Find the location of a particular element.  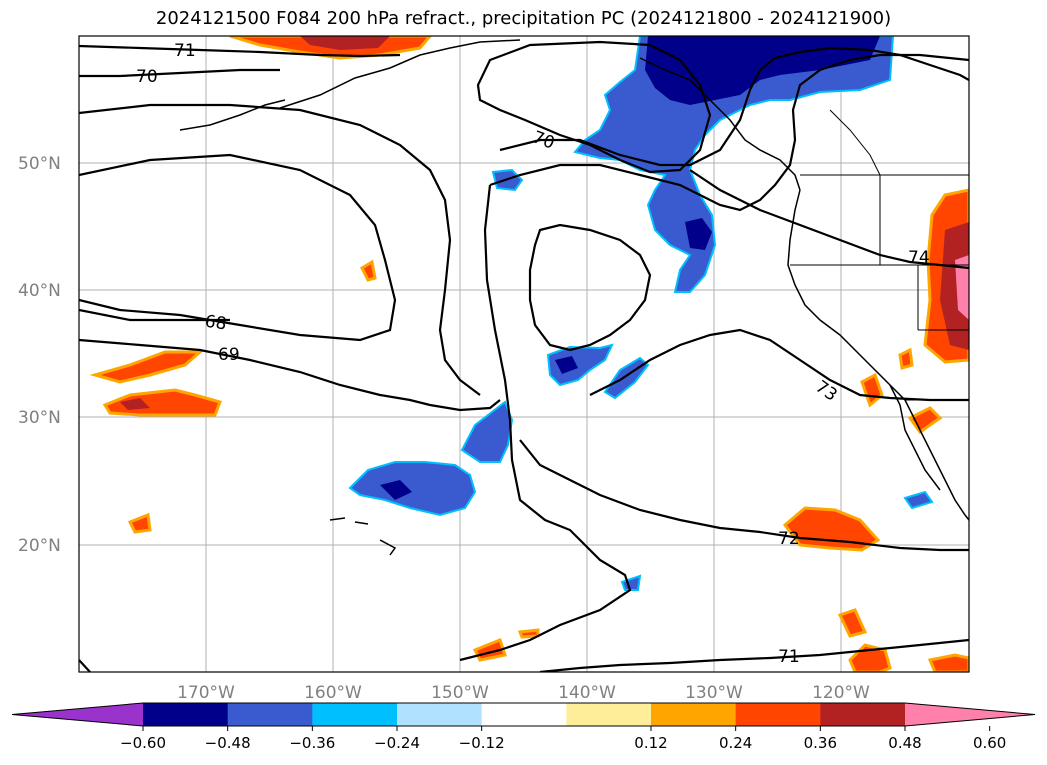

lon-label: 130°W is located at coordinates (714, 693).